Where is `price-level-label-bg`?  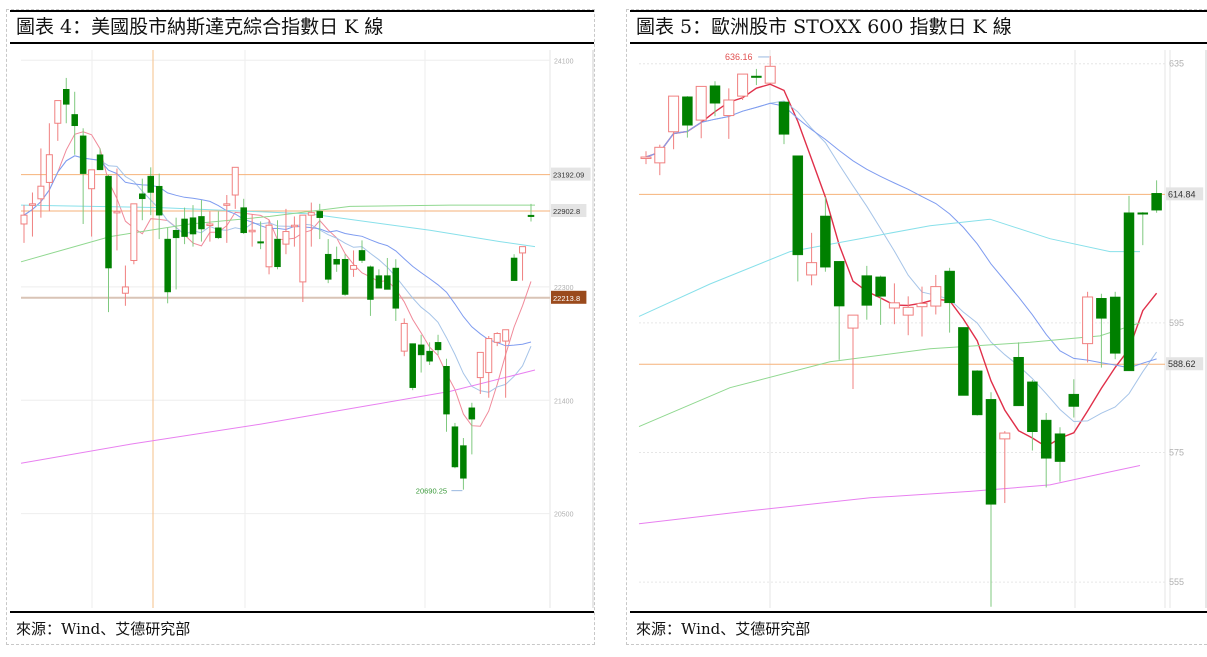 price-level-label-bg is located at coordinates (569, 211).